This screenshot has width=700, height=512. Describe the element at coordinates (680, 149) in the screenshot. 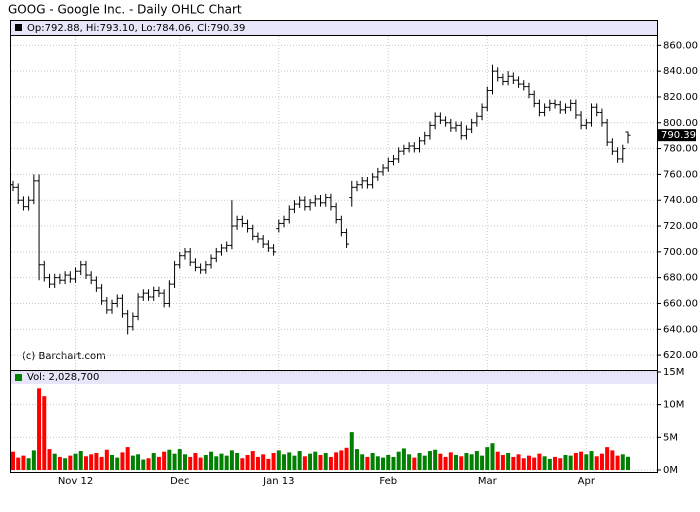

I see `y-tick-label: 780.00` at that location.